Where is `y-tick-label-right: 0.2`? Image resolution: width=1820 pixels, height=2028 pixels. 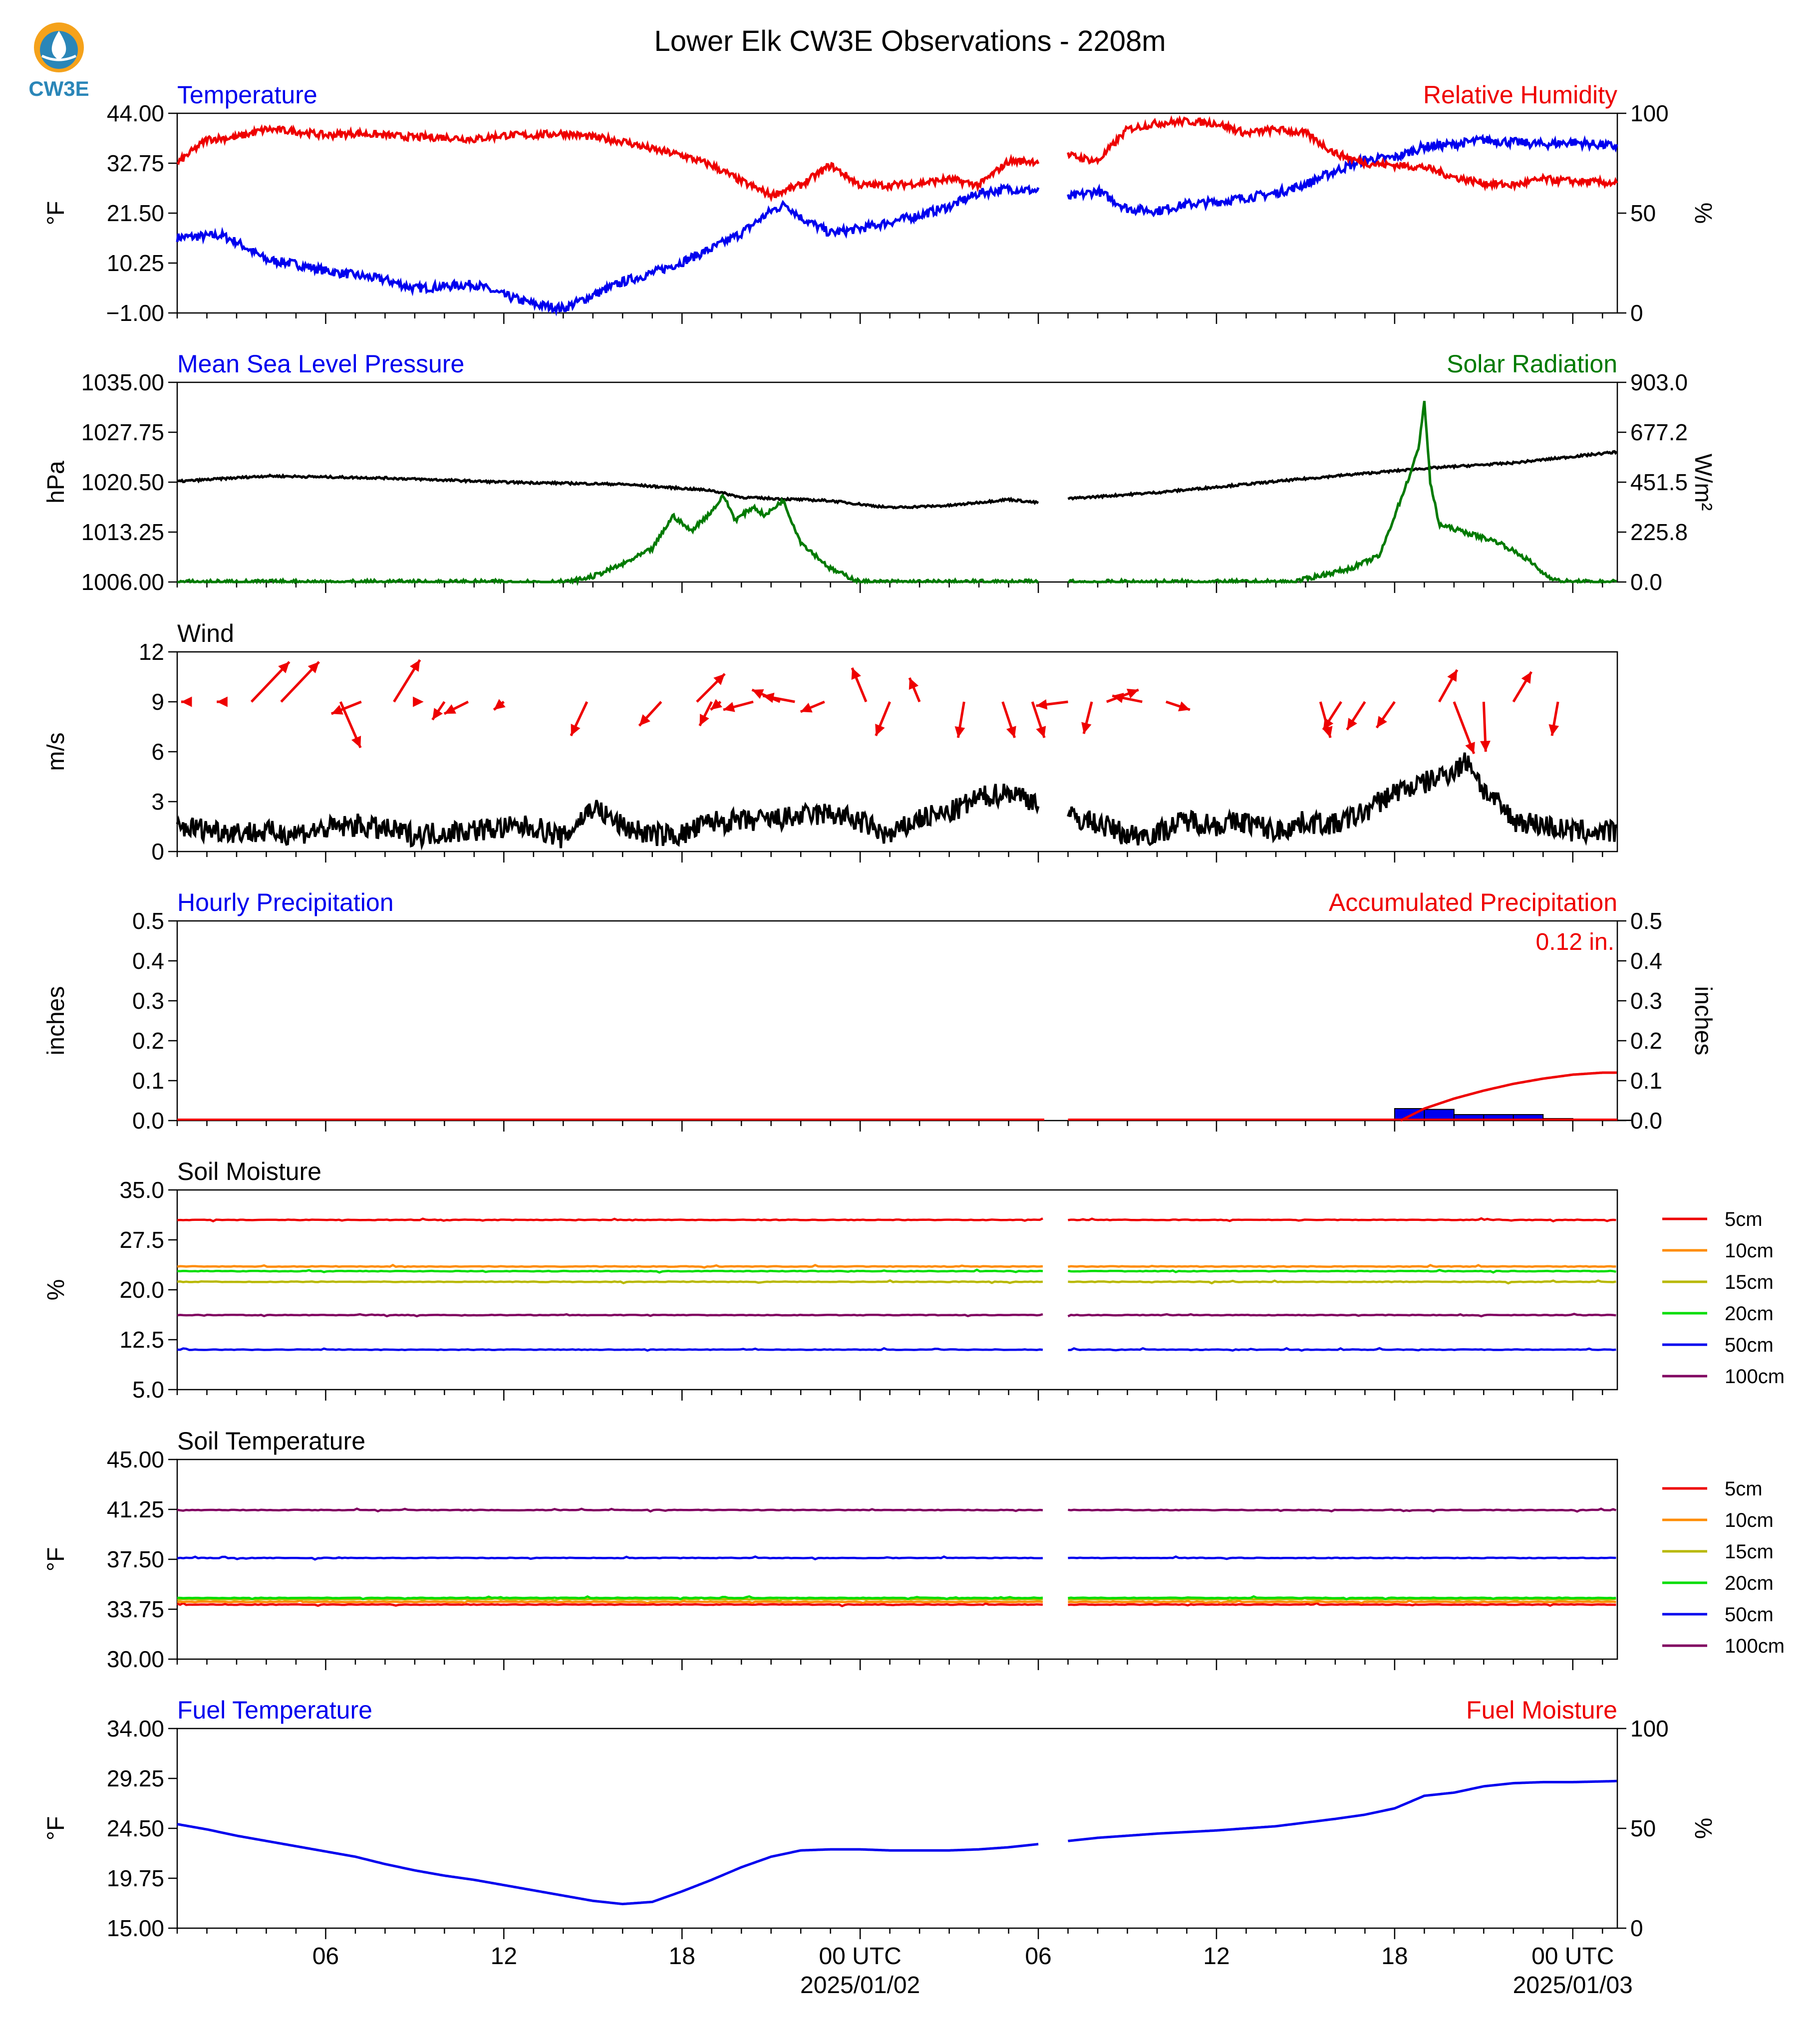
y-tick-label-right: 0.2 is located at coordinates (1646, 1041).